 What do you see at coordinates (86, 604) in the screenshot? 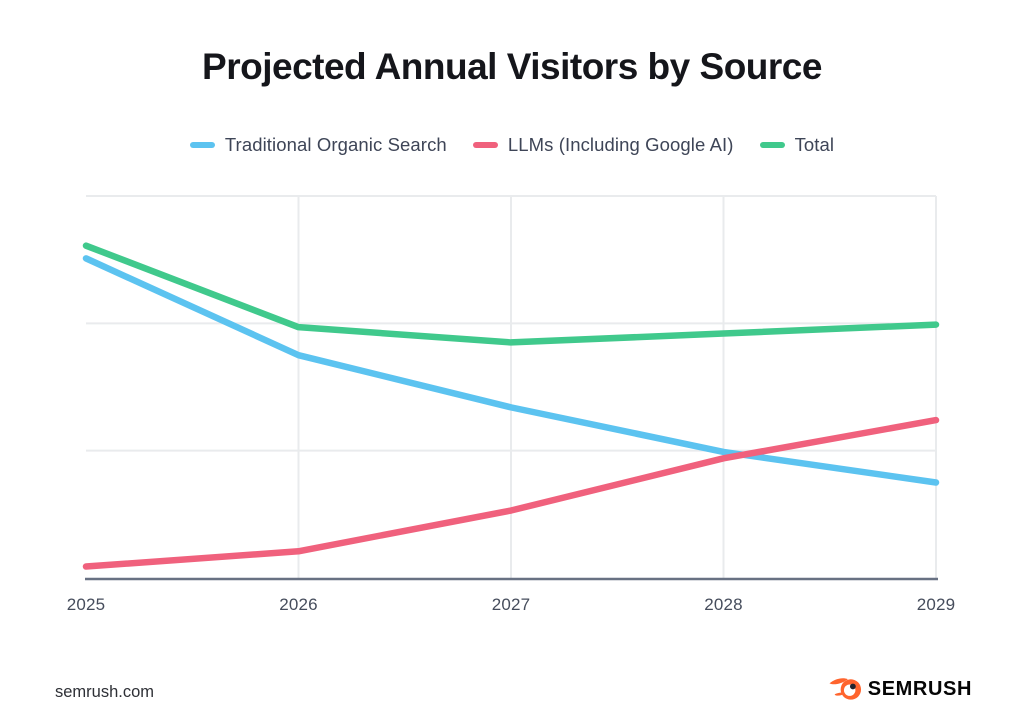
I see `x-axis-tick: 2025` at bounding box center [86, 604].